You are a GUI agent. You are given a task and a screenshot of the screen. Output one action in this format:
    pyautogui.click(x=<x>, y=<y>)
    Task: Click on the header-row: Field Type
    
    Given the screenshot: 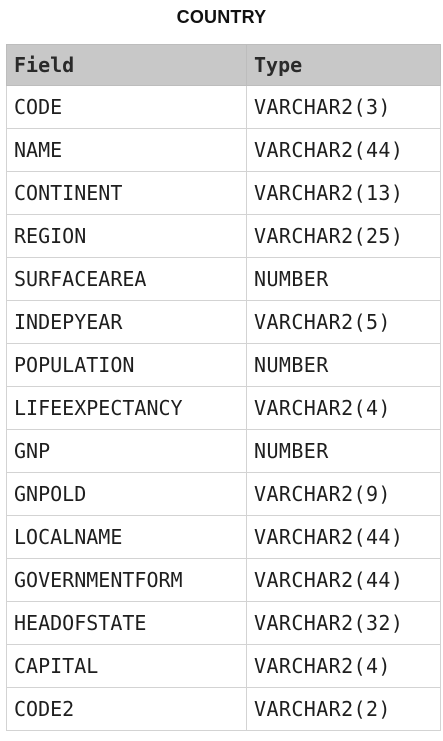 What is the action you would take?
    pyautogui.click(x=223, y=65)
    